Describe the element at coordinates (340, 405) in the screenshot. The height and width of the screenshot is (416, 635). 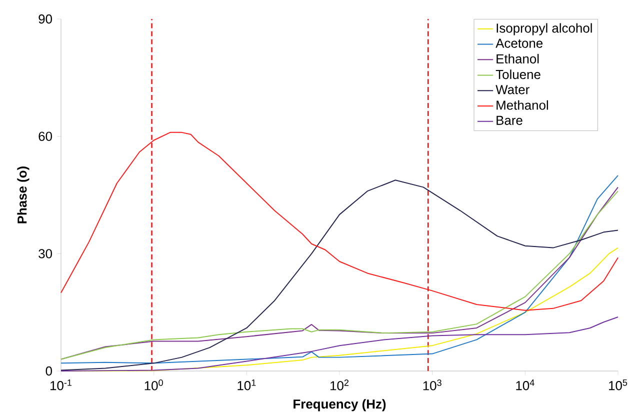
I see `x-axis-title: Frequency (Hz)` at that location.